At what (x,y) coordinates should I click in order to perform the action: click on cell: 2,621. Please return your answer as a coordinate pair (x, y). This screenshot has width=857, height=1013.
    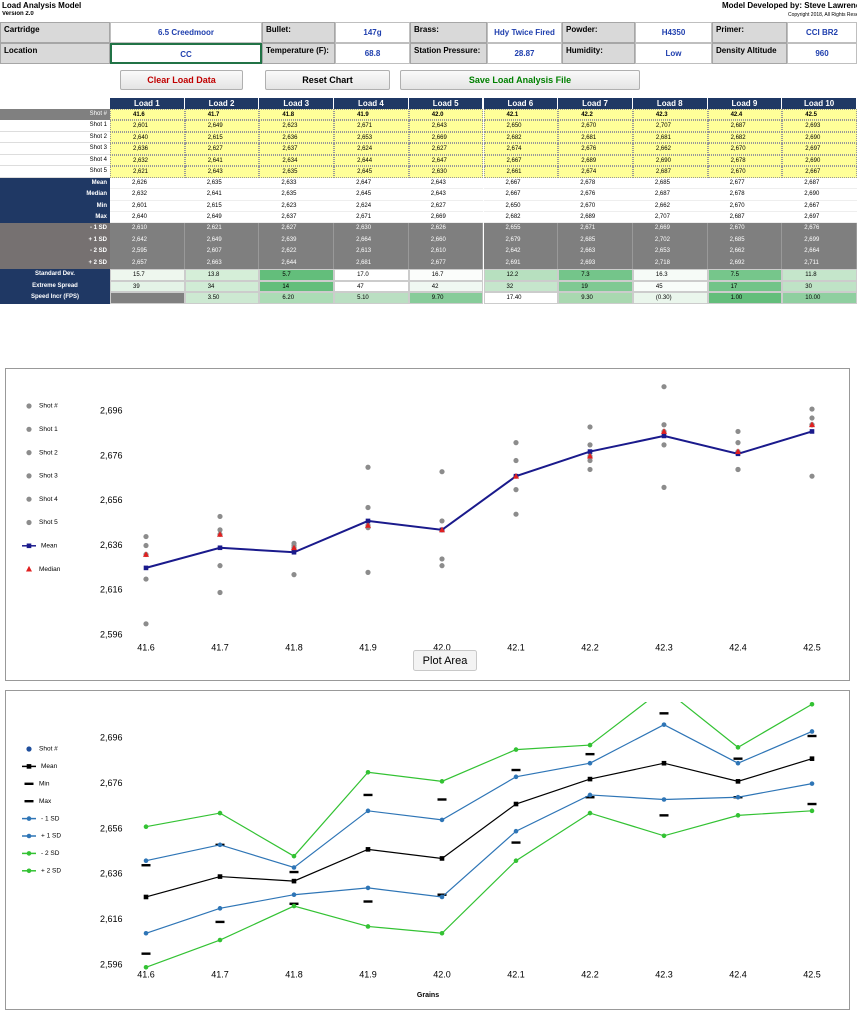
    Looking at the image, I should click on (222, 229).